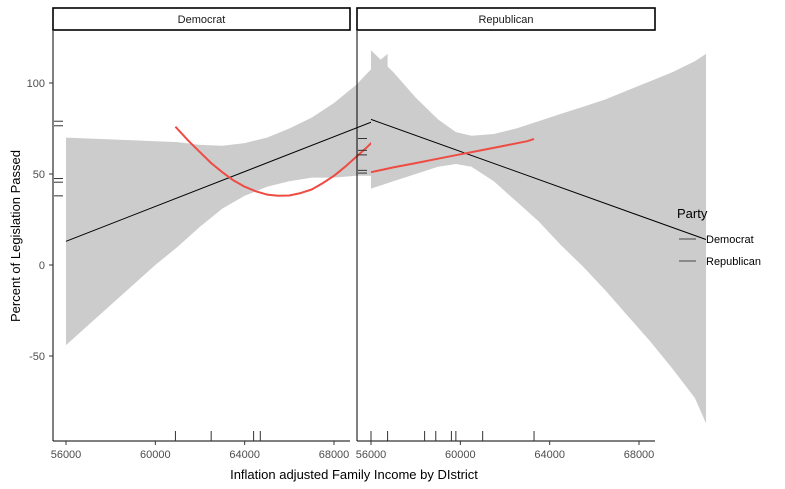  I want to click on y-axis-title: Percent of Legislation Passed, so click(15, 236).